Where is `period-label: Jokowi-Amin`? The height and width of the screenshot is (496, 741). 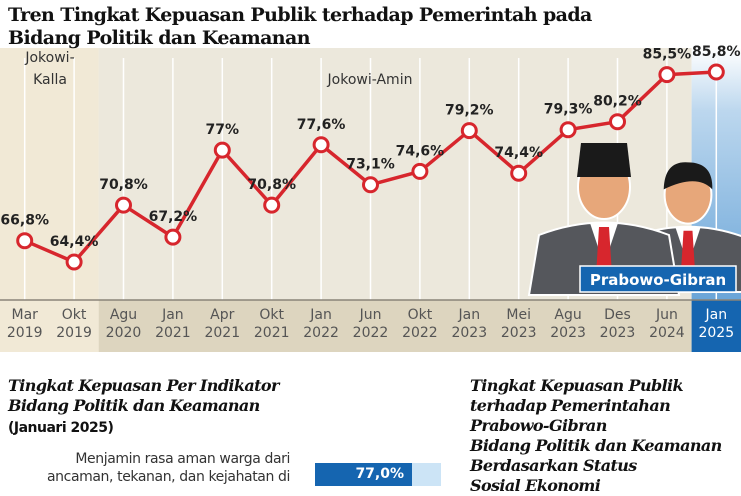 period-label: Jokowi-Amin is located at coordinates (370, 80).